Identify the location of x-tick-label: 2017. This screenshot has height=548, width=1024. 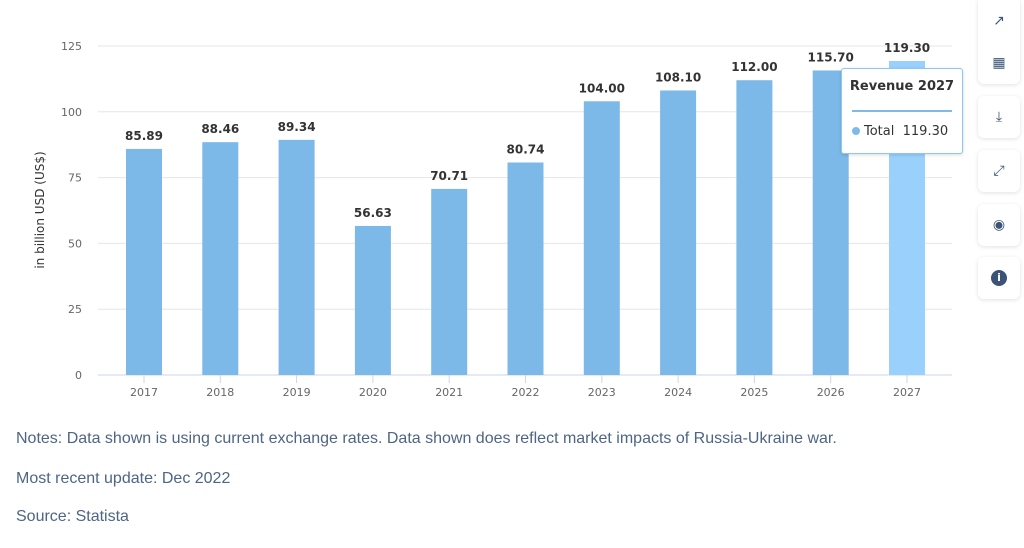
(144, 392).